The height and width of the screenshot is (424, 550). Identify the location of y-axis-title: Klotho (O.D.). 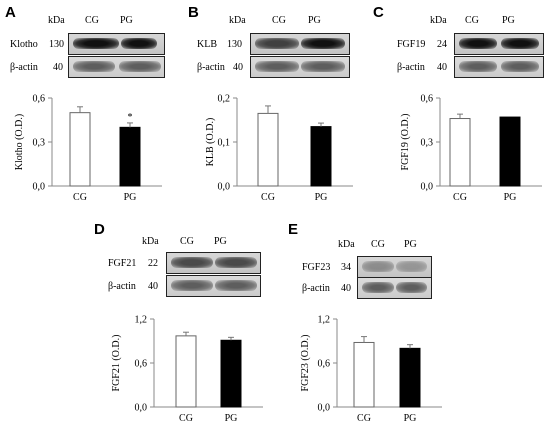
(19, 142).